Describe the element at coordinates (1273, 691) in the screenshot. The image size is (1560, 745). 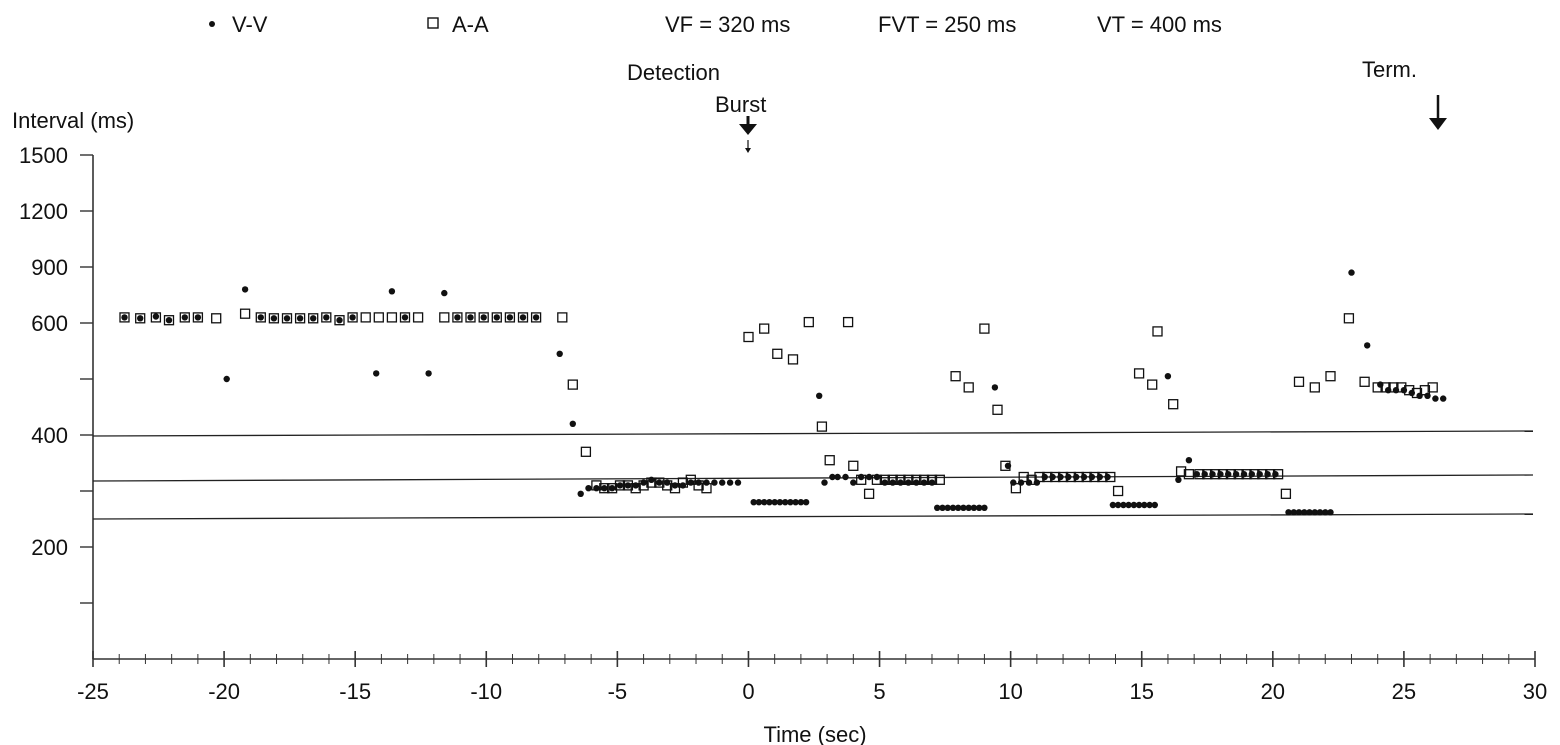
I see `x-tick-label: 20` at that location.